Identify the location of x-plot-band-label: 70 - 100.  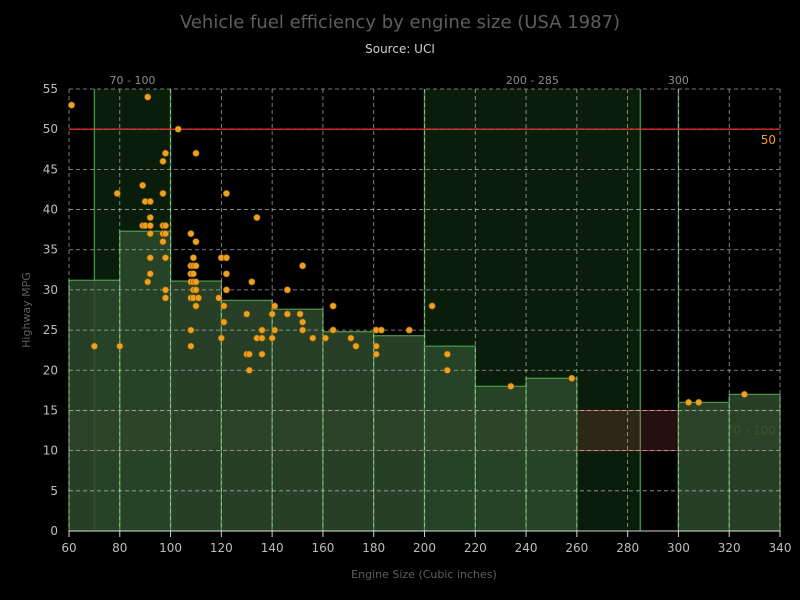
(132, 80).